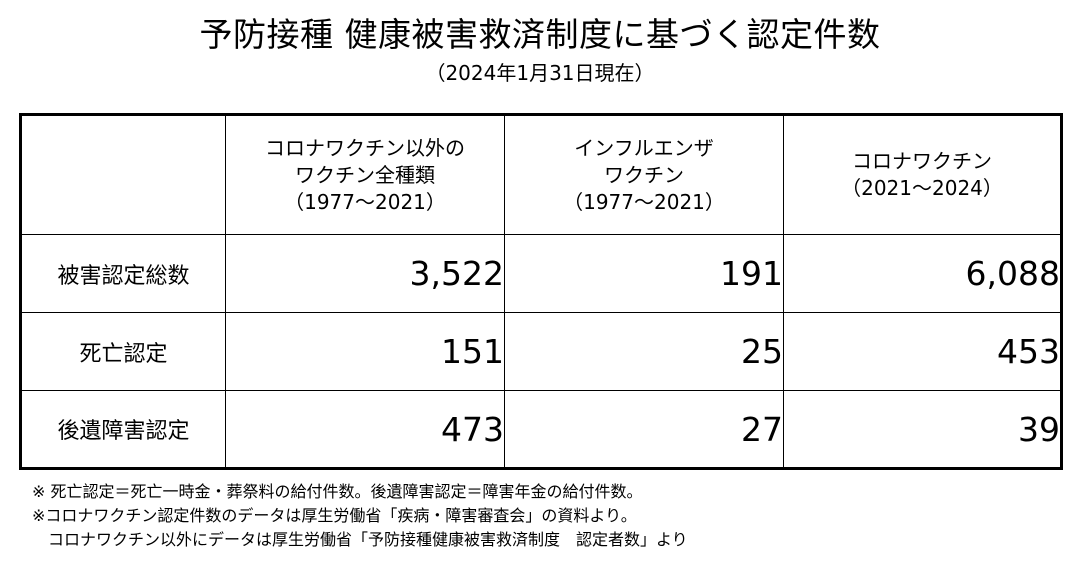  What do you see at coordinates (540, 34) in the screenshot?
I see `page-title: 予防接種 健康被害救済制度に基づく認定件数` at bounding box center [540, 34].